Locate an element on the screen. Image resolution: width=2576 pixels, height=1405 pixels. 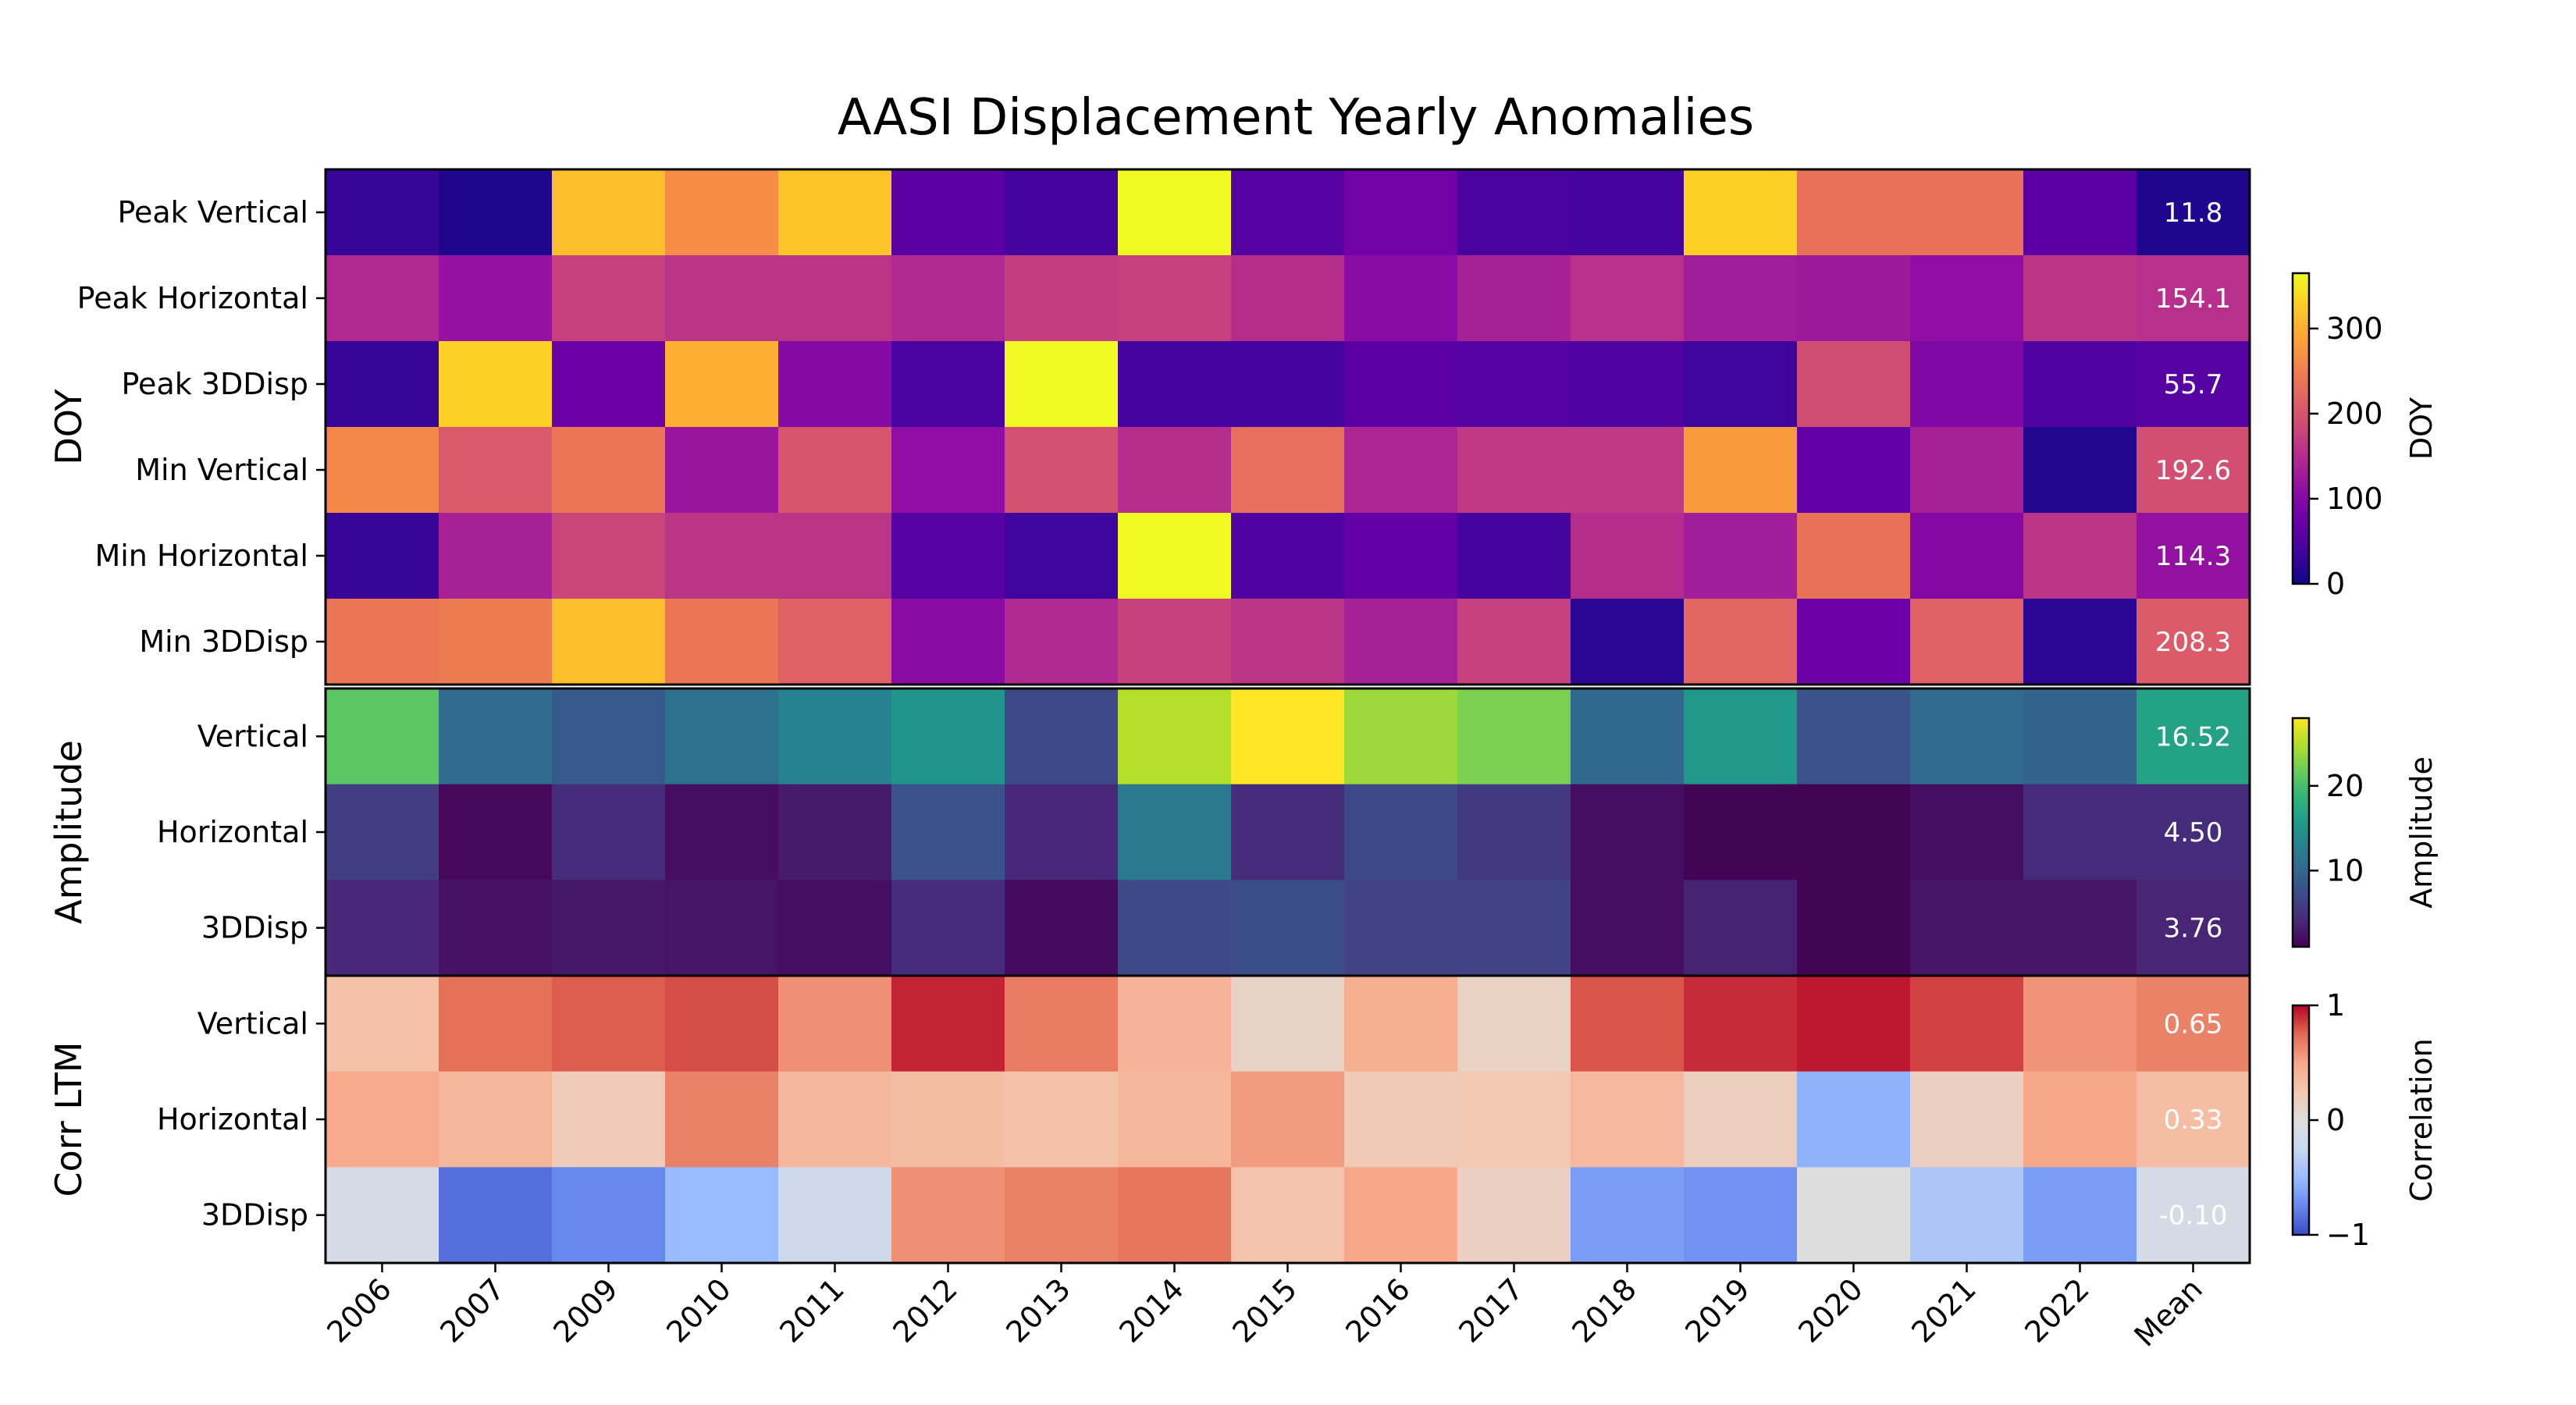
x-tick-label: 2013 is located at coordinates (1038, 1311).